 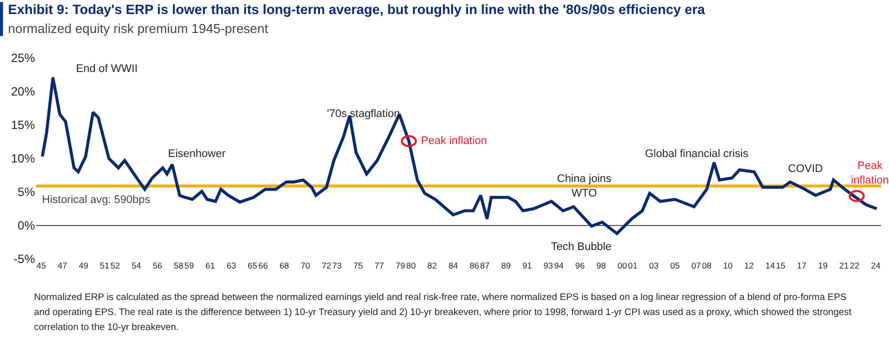 What do you see at coordinates (263, 265) in the screenshot?
I see `x-tick-label: 66` at bounding box center [263, 265].